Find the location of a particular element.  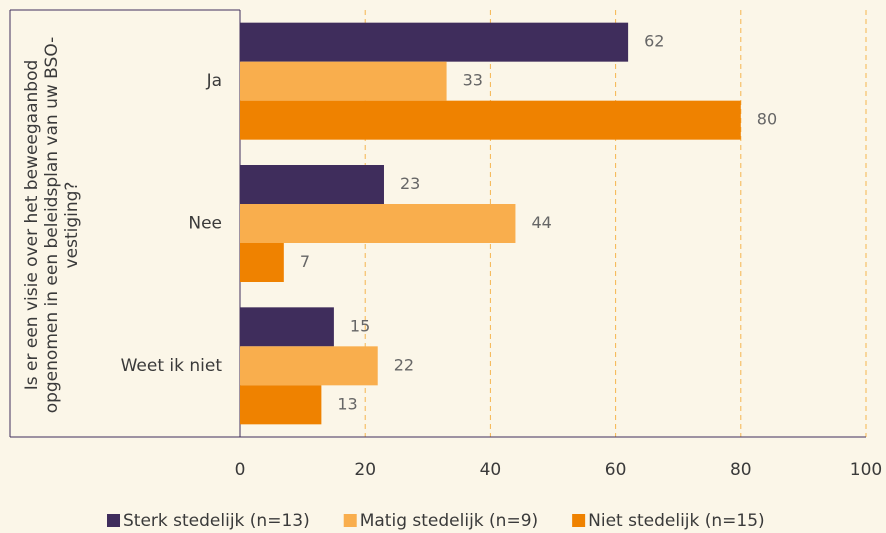

x-tick-label: 60 is located at coordinates (616, 470).